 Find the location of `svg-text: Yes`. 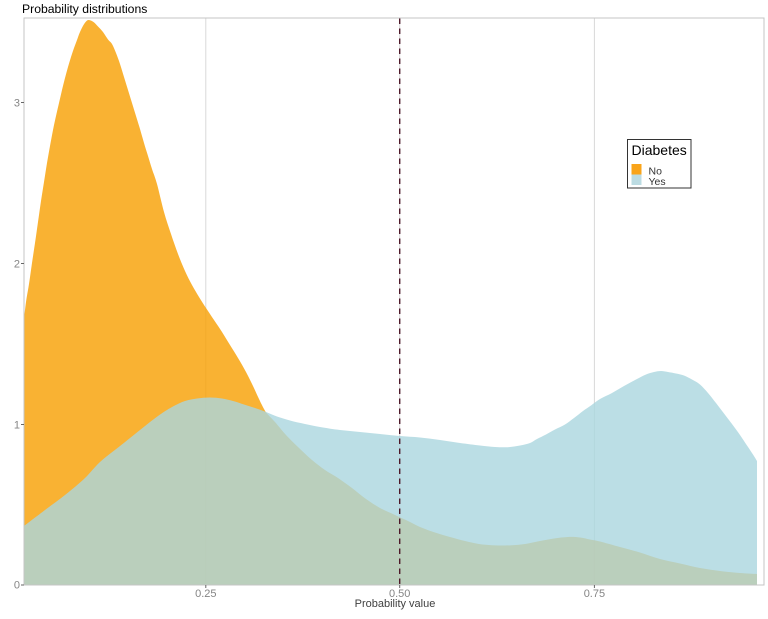

svg-text: Yes is located at coordinates (657, 182).